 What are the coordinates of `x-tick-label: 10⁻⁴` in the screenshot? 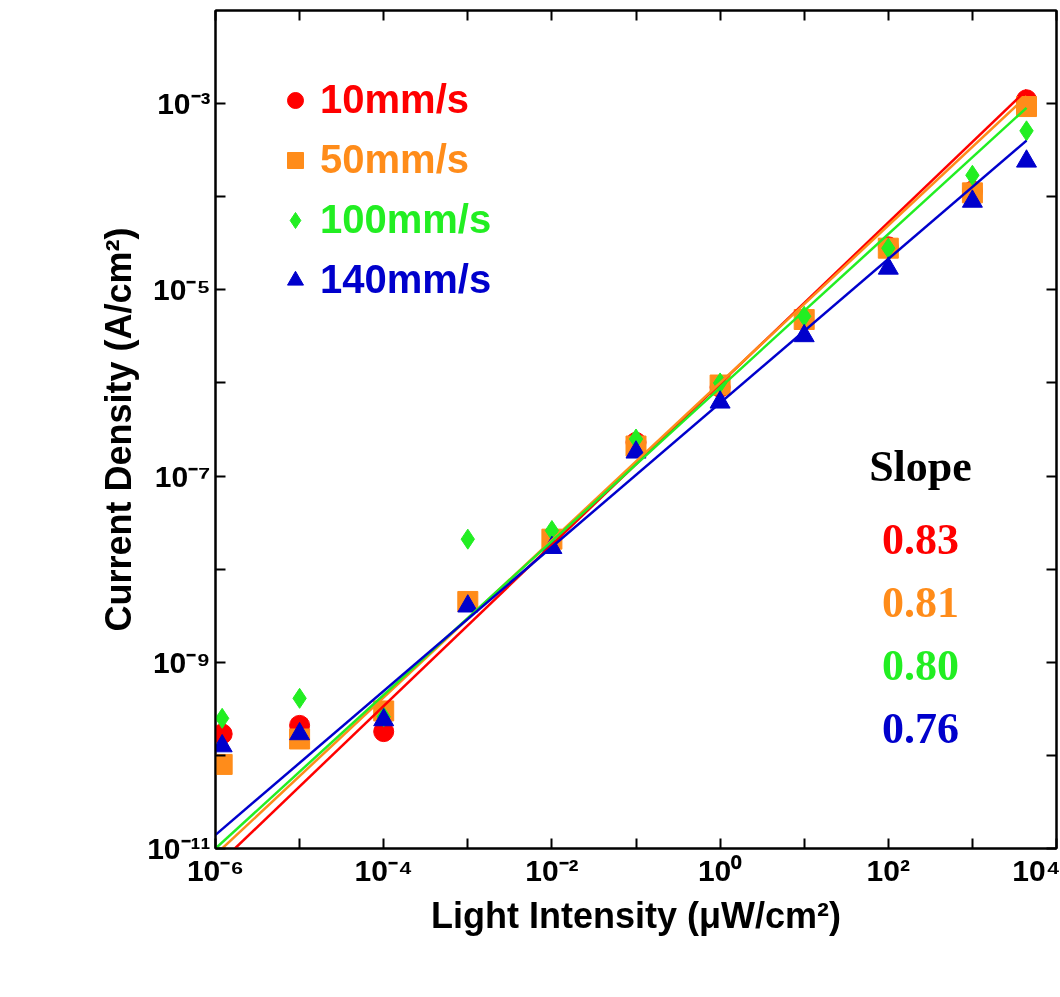 It's located at (383, 870).